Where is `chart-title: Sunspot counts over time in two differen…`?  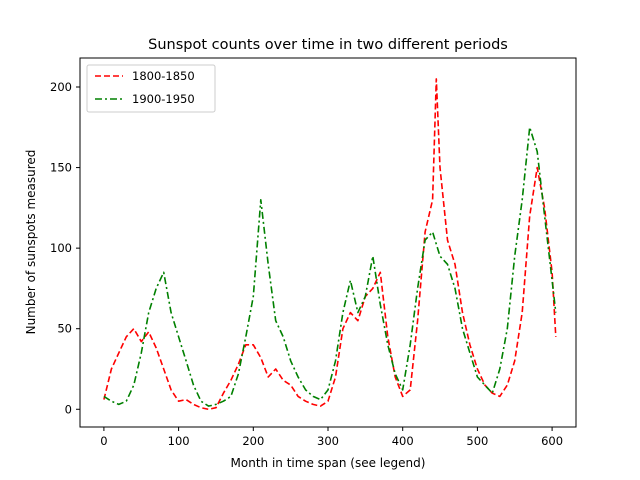
chart-title: Sunspot counts over time in two differen… is located at coordinates (328, 45).